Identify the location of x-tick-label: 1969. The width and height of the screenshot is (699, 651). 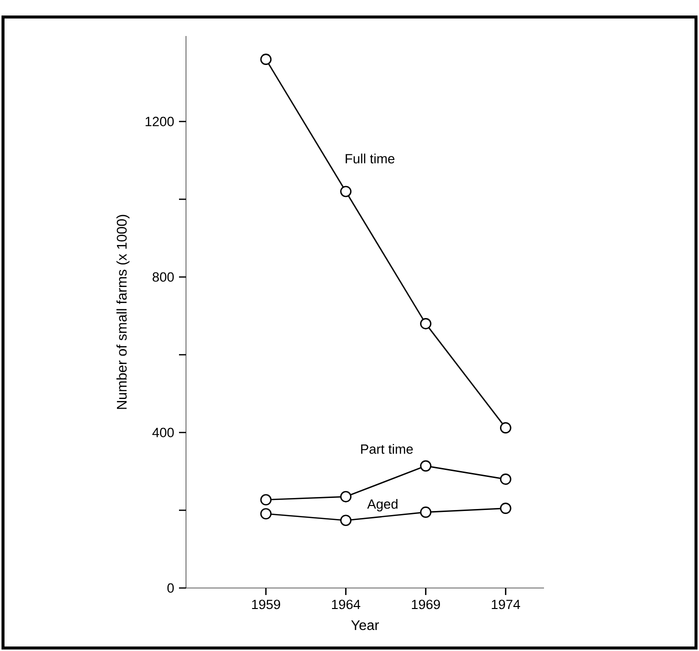
(426, 605).